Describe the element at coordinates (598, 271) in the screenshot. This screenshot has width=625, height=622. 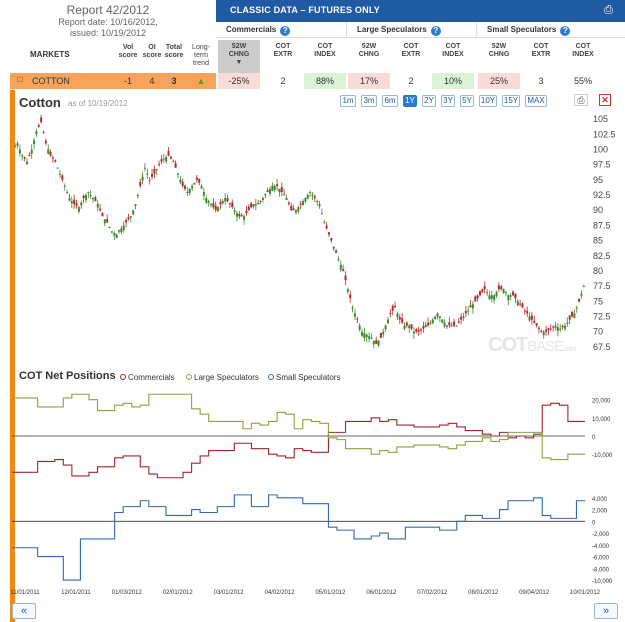
I see `price-tick-label: 80` at that location.